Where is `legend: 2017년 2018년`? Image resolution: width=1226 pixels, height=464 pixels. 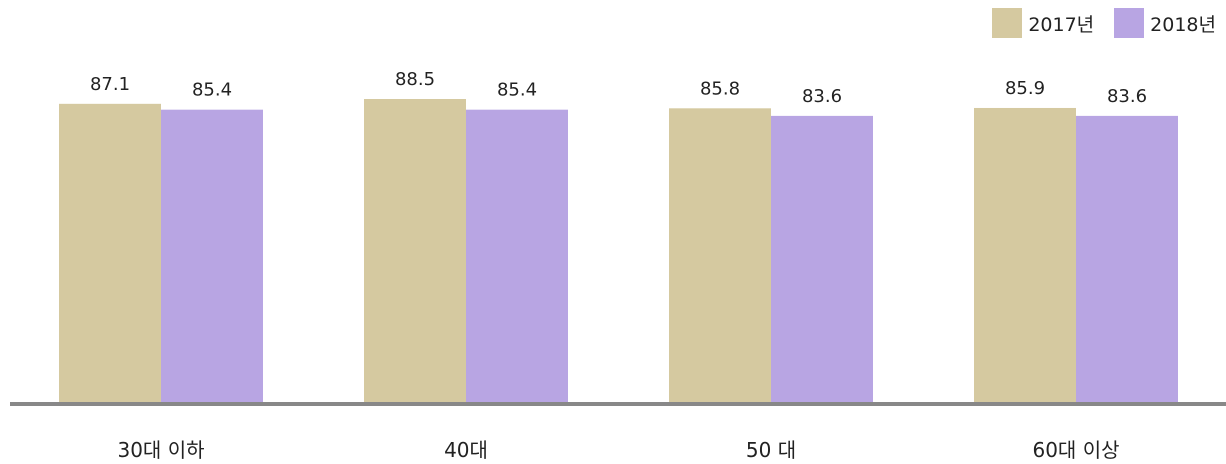
legend: 2017년 2018년 is located at coordinates (1104, 23).